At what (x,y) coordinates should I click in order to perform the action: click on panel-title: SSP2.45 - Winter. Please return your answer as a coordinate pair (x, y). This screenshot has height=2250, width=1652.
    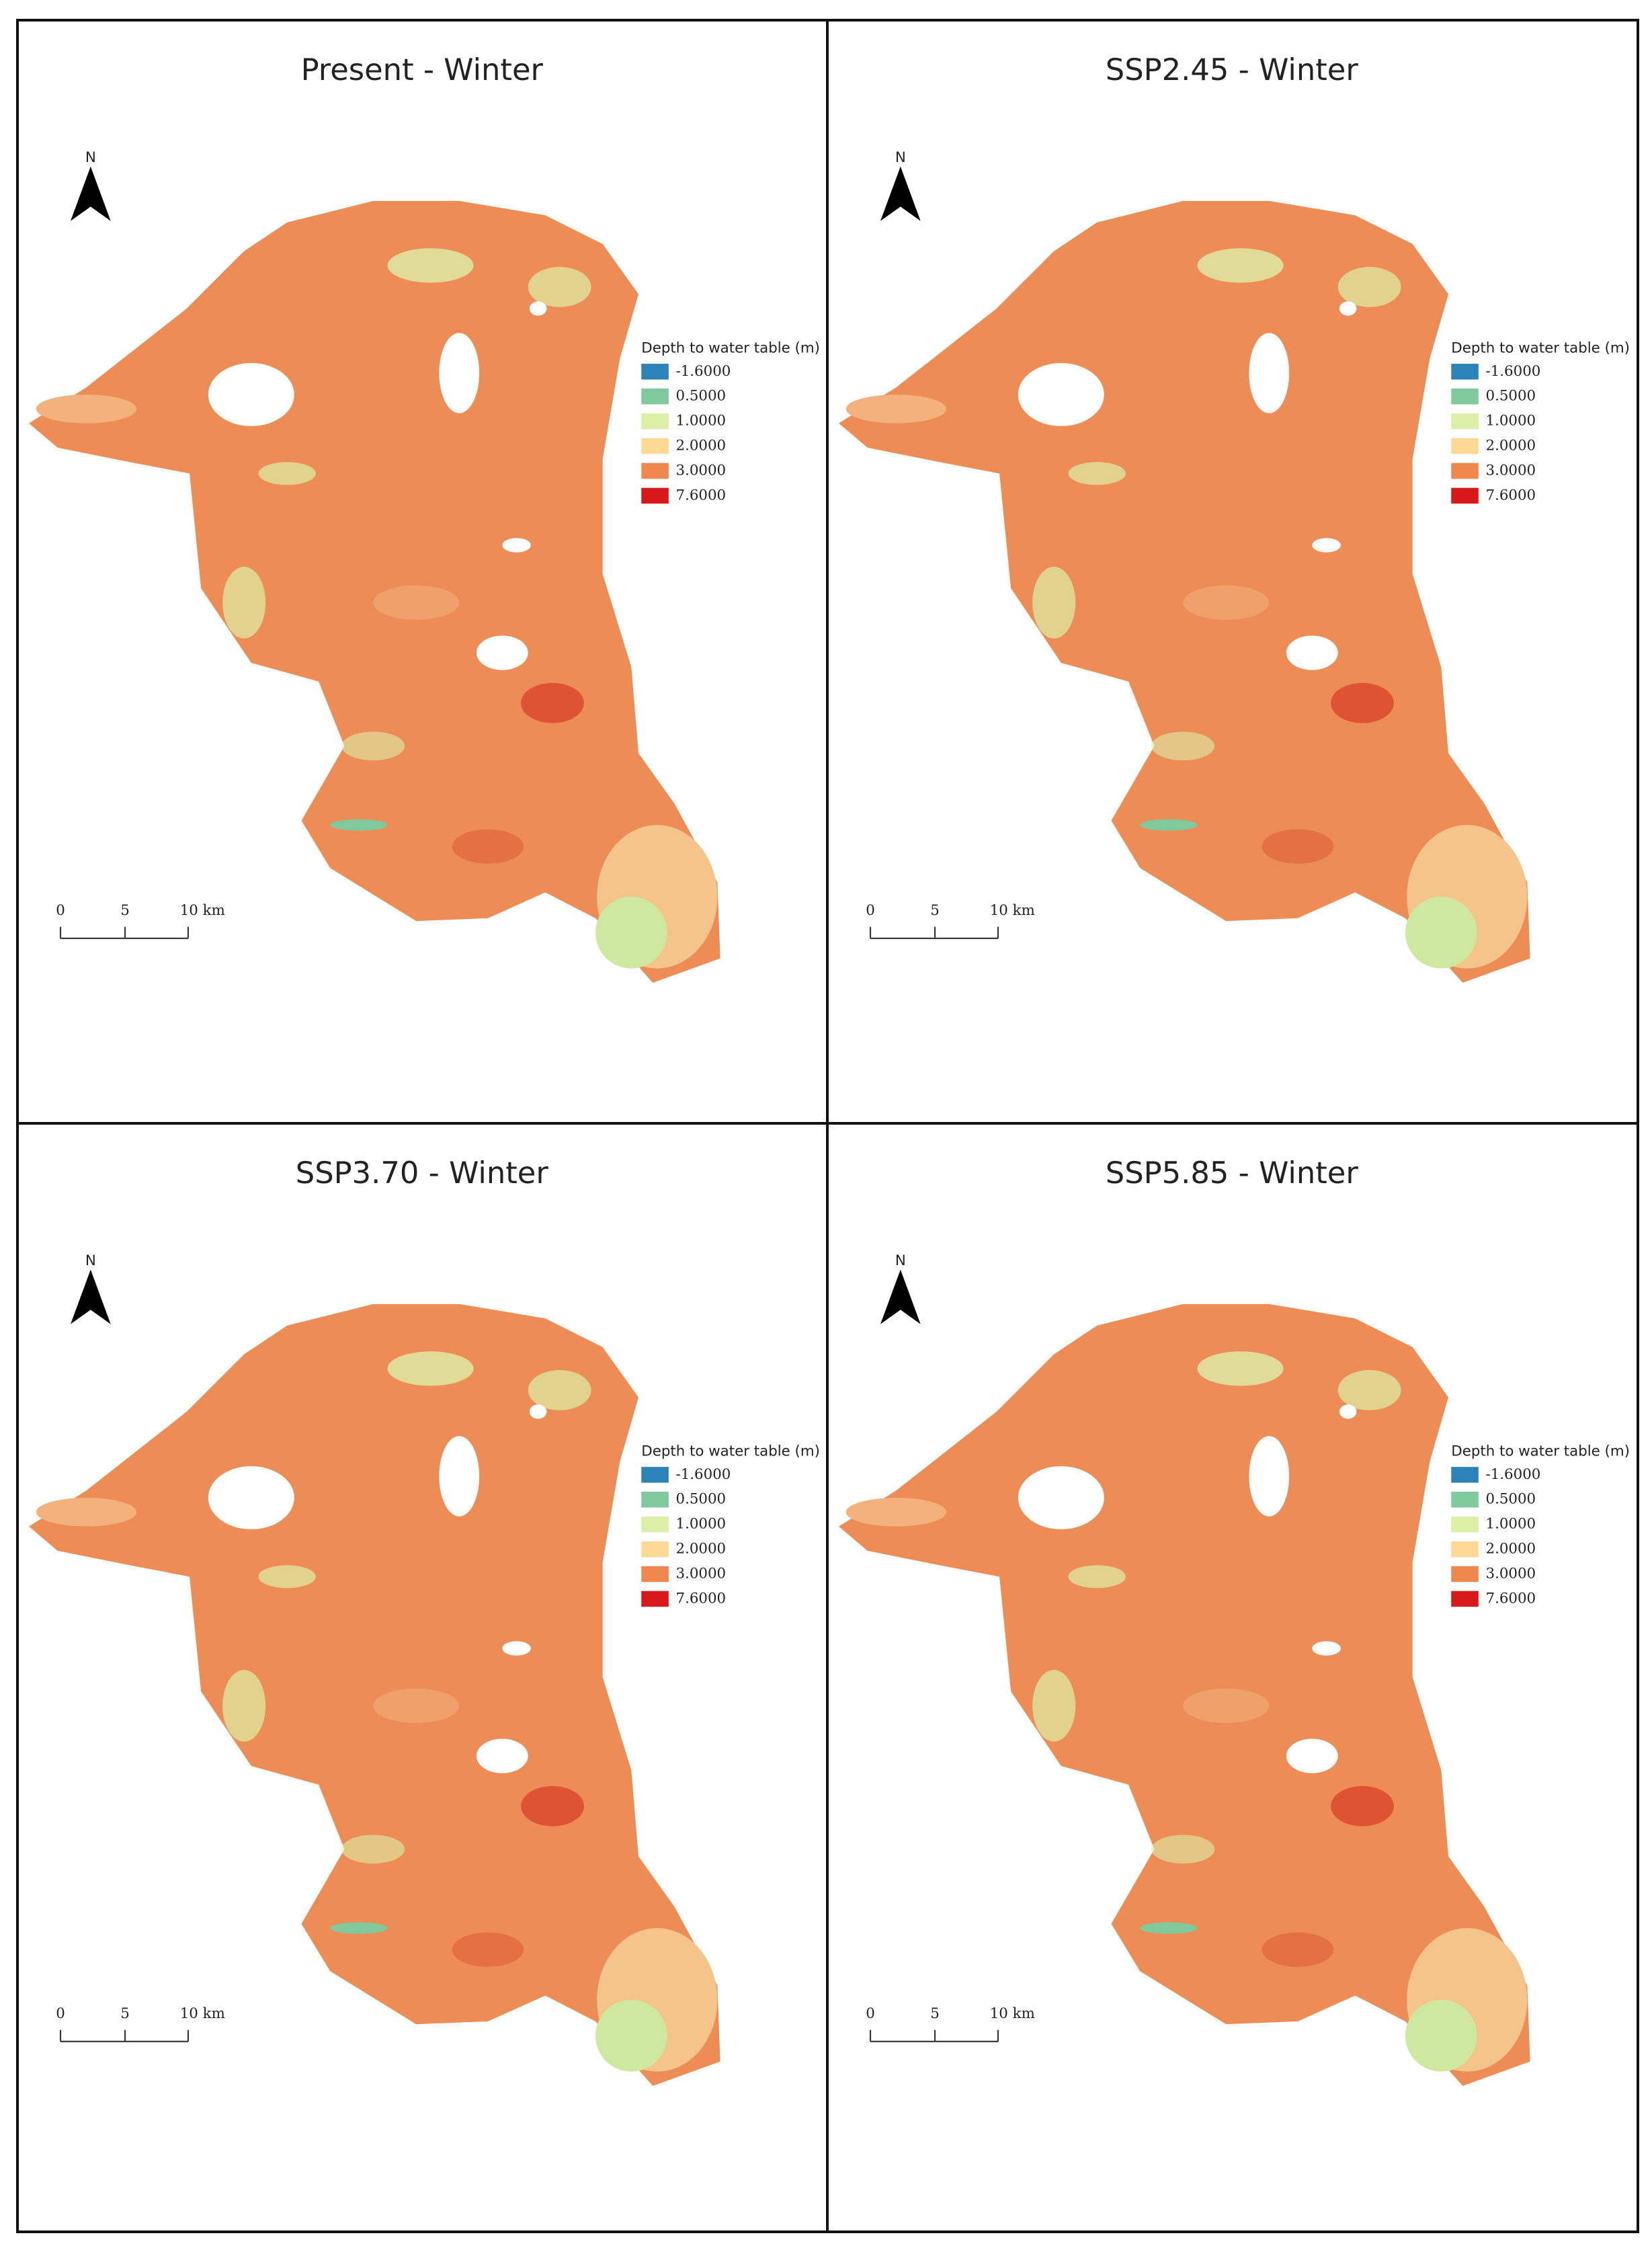
    Looking at the image, I should click on (1232, 69).